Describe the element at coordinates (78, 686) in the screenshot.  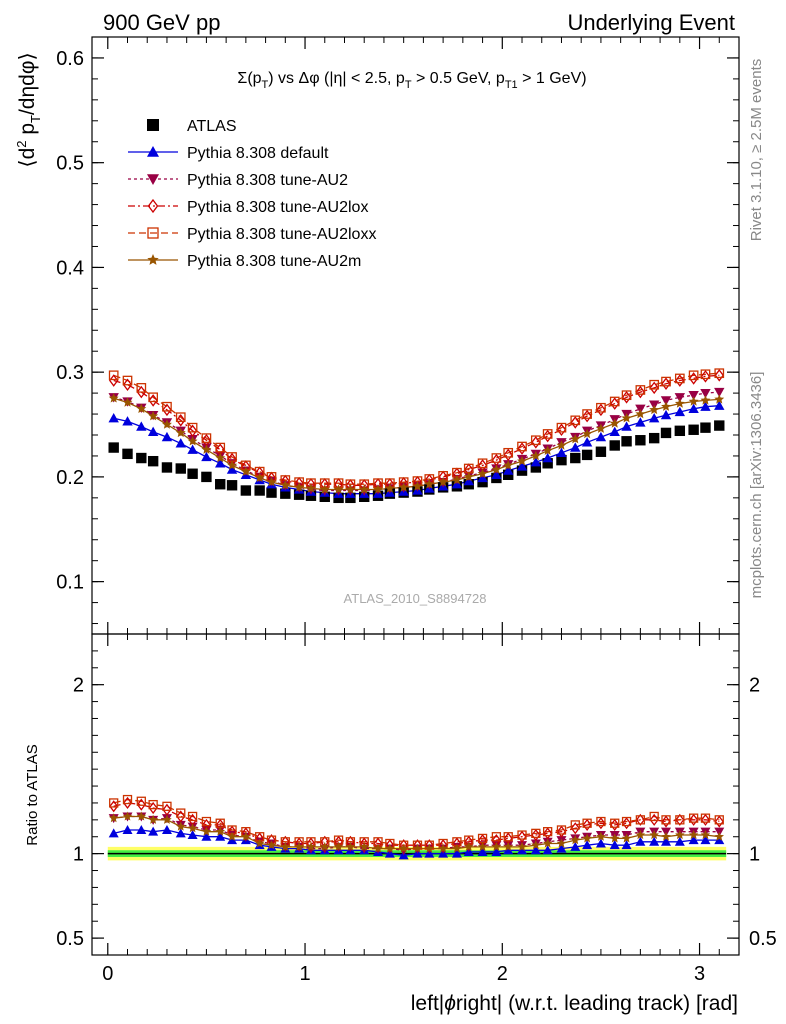
I see `ratio-y-tick-label: 2` at that location.